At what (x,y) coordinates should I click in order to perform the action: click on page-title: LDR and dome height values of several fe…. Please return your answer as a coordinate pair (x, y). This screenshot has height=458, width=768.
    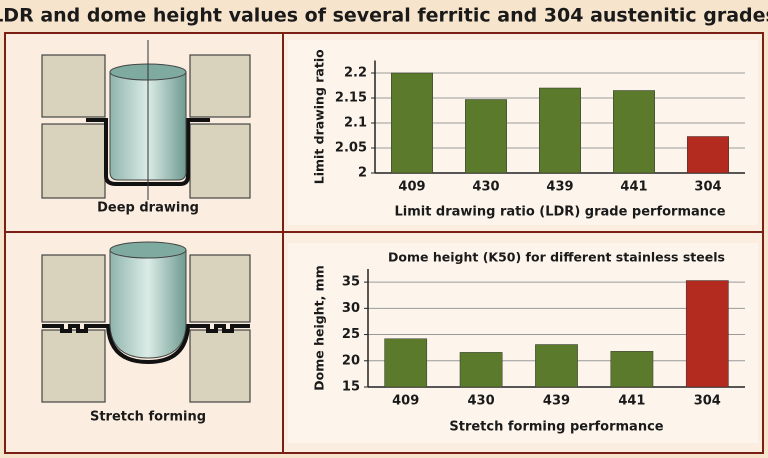
    Looking at the image, I should click on (384, 16).